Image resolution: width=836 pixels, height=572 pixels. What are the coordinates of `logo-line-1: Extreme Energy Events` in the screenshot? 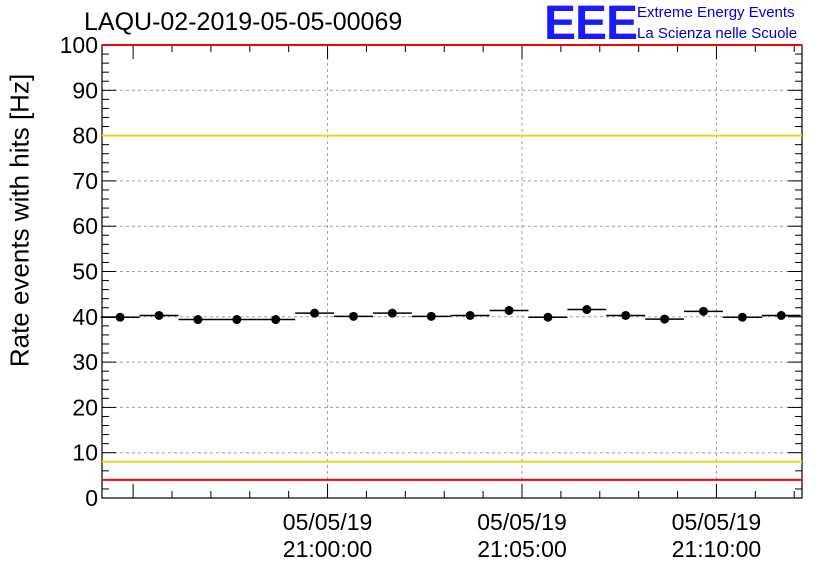 It's located at (716, 12).